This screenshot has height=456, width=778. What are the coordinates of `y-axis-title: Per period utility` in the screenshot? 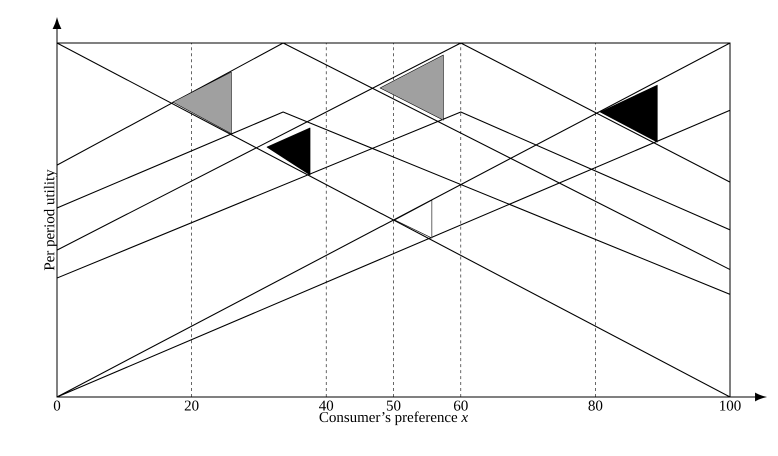 It's located at (51, 219).